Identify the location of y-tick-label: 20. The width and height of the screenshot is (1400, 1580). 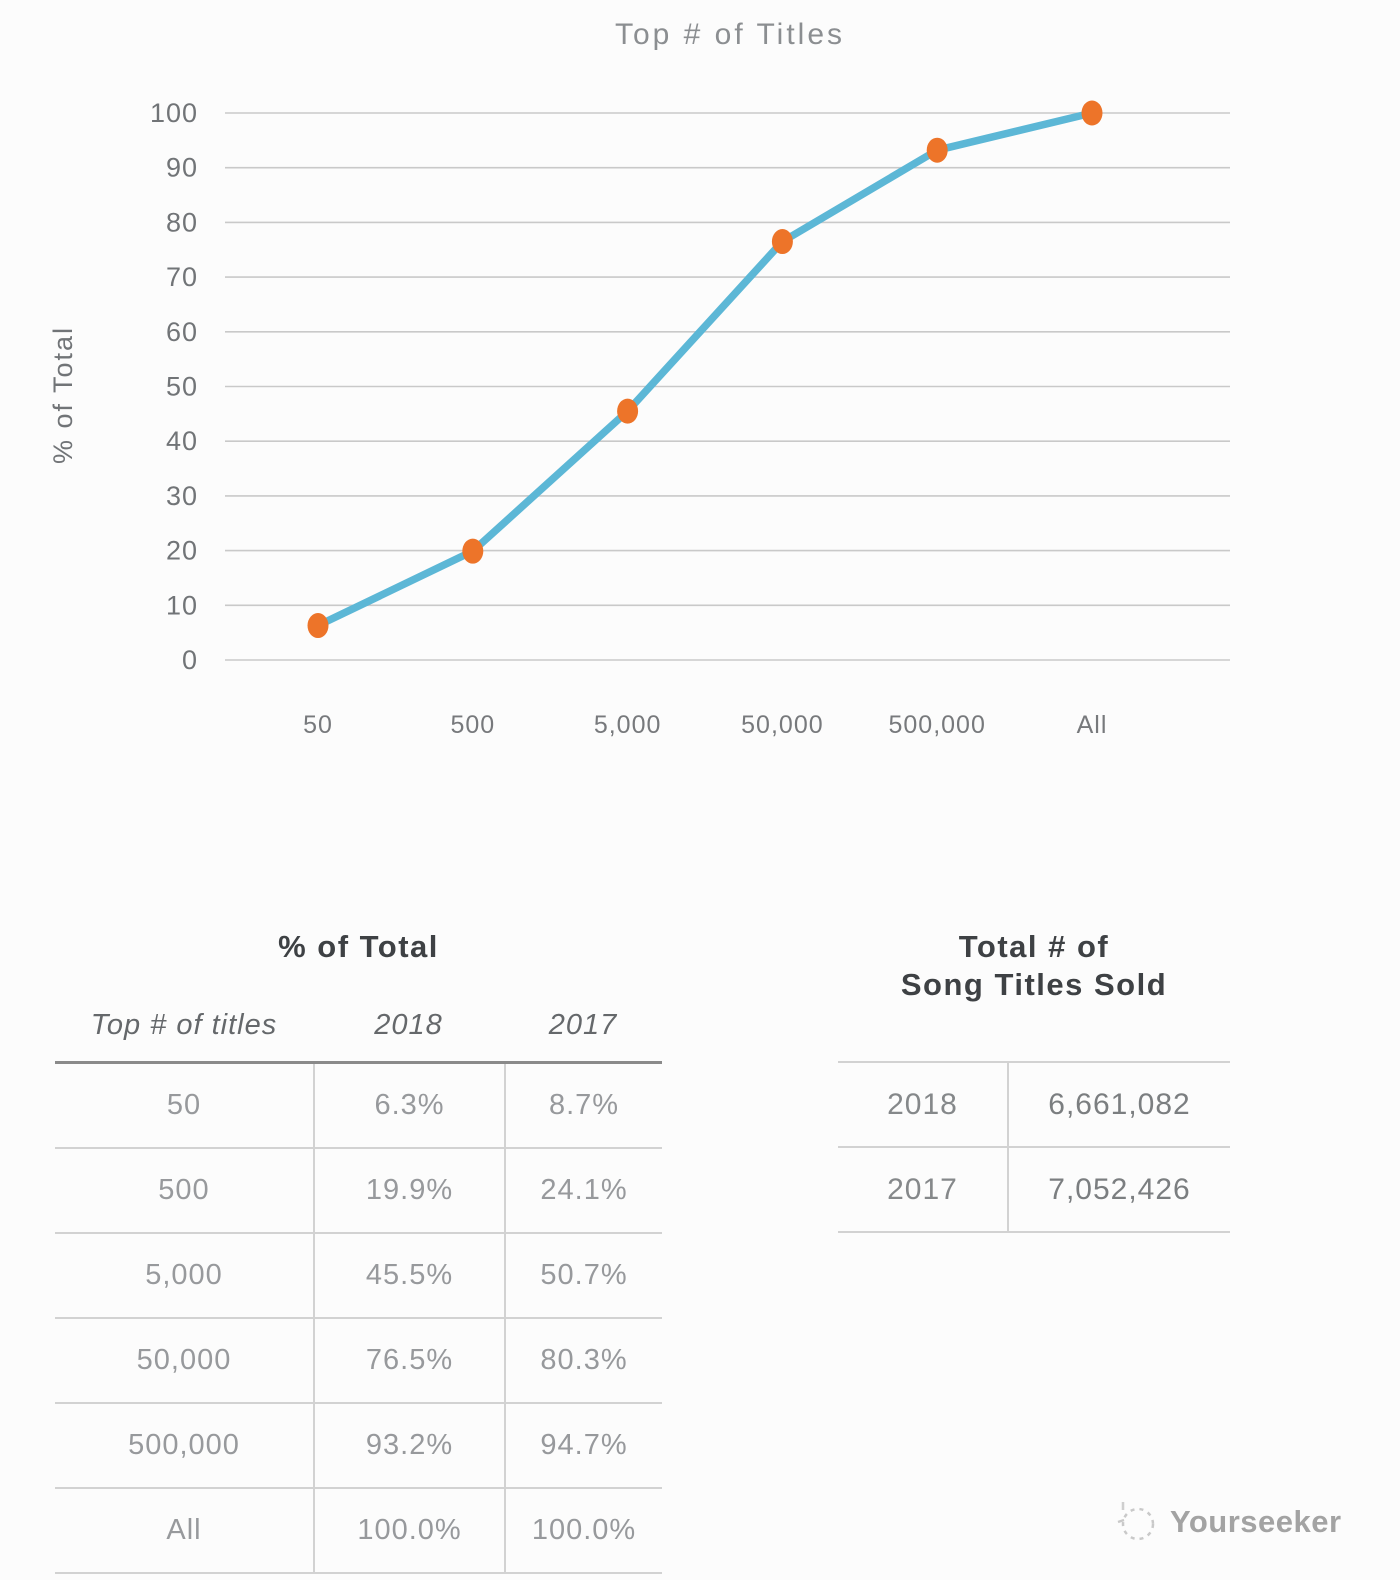
(182, 551).